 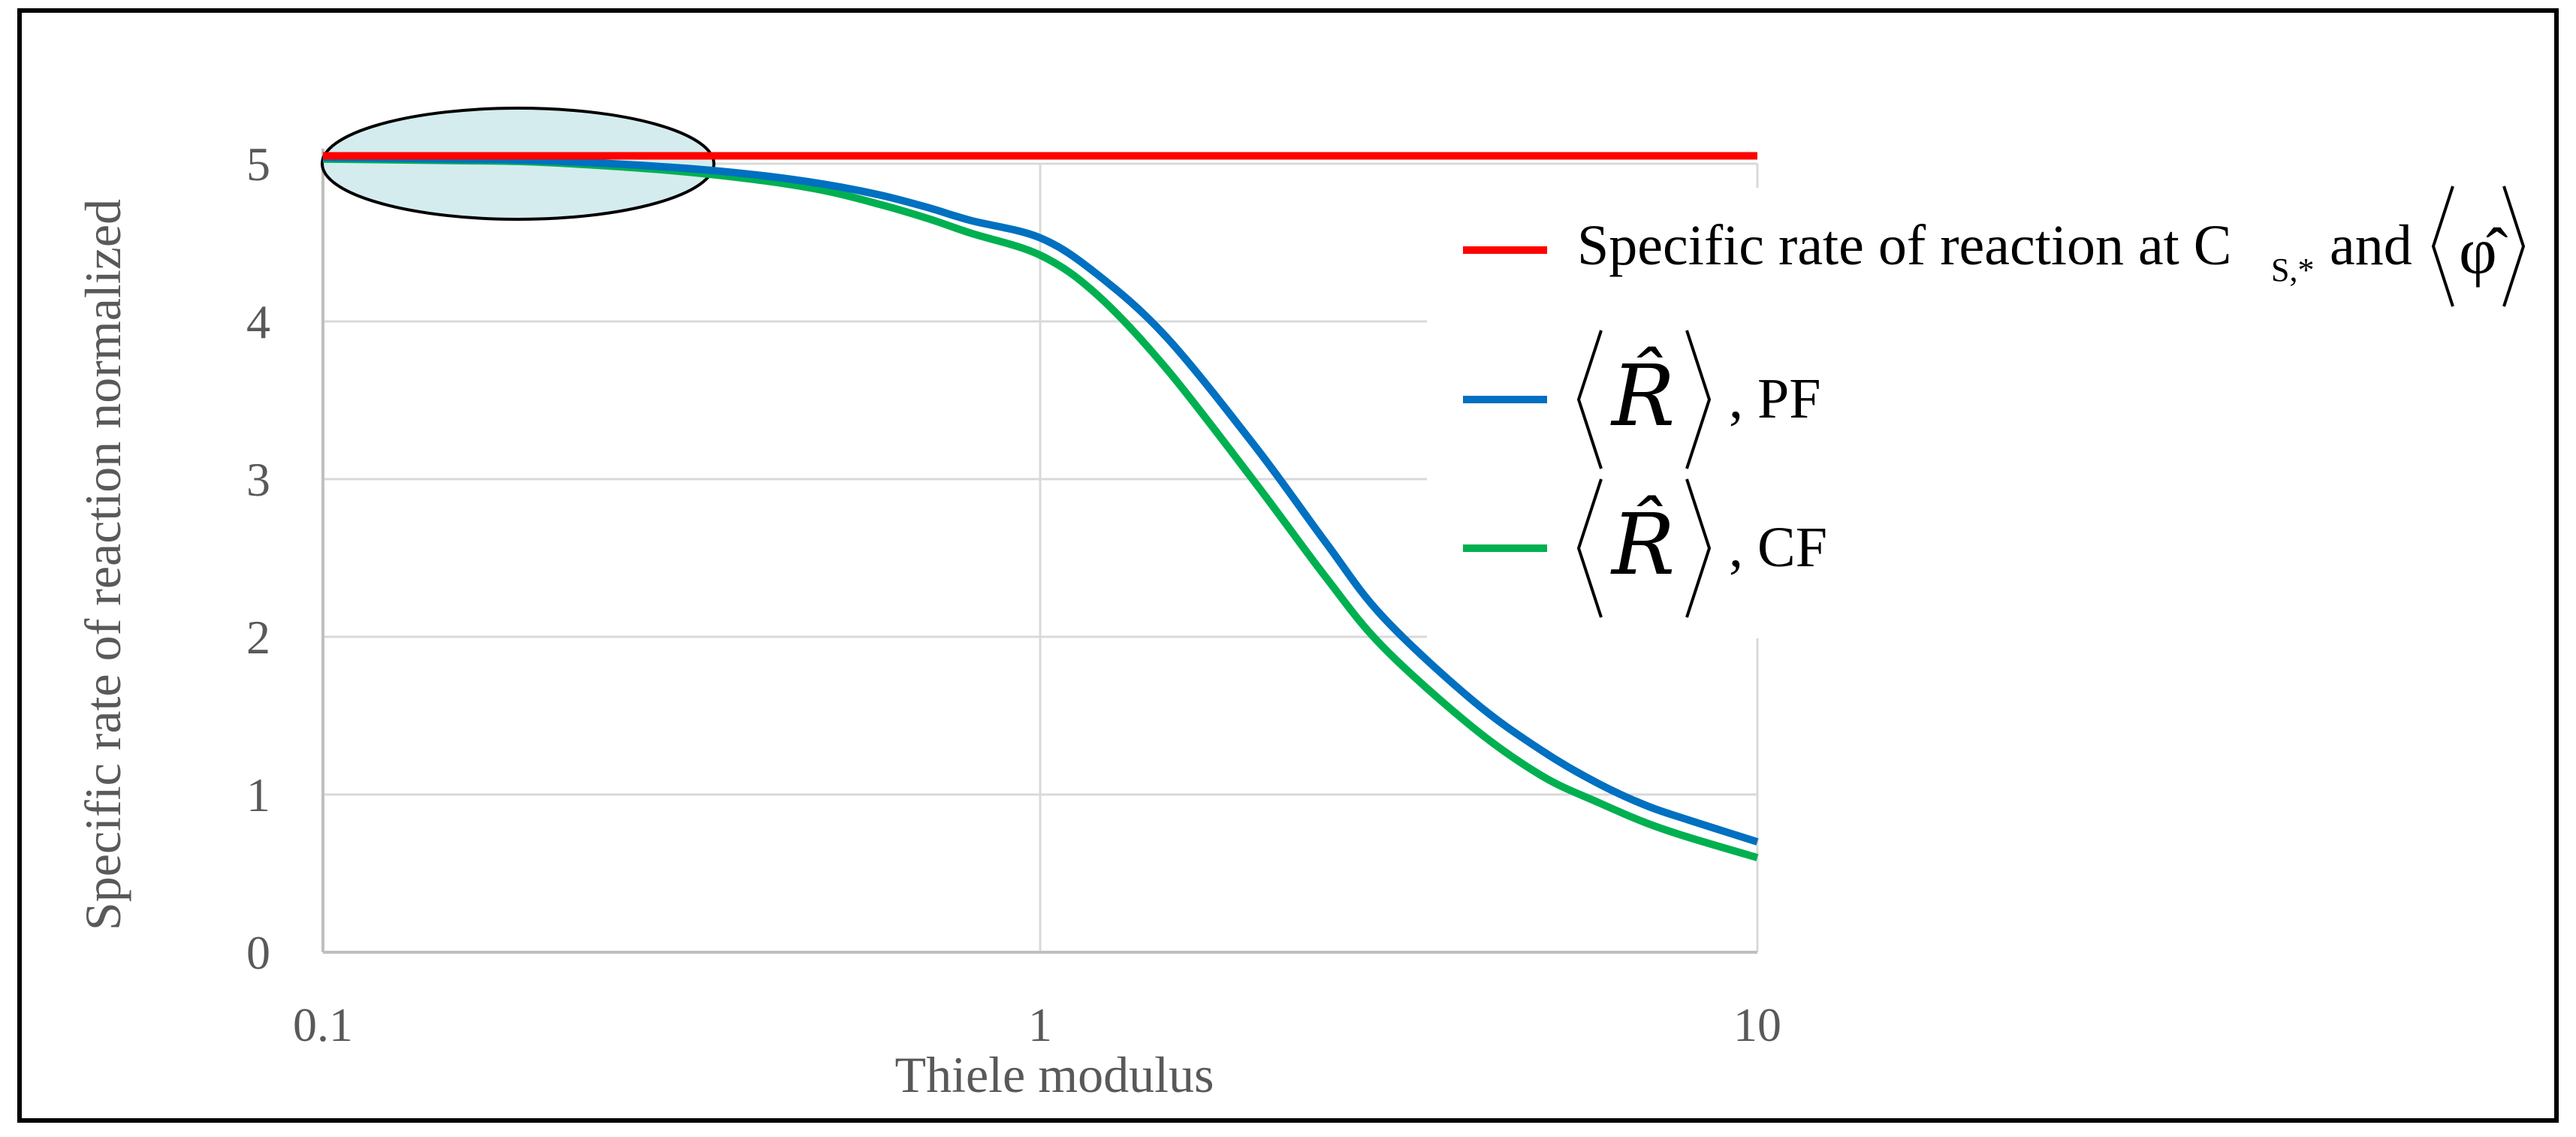 I want to click on legend-symbol-green: R̂, so click(x=1642, y=545).